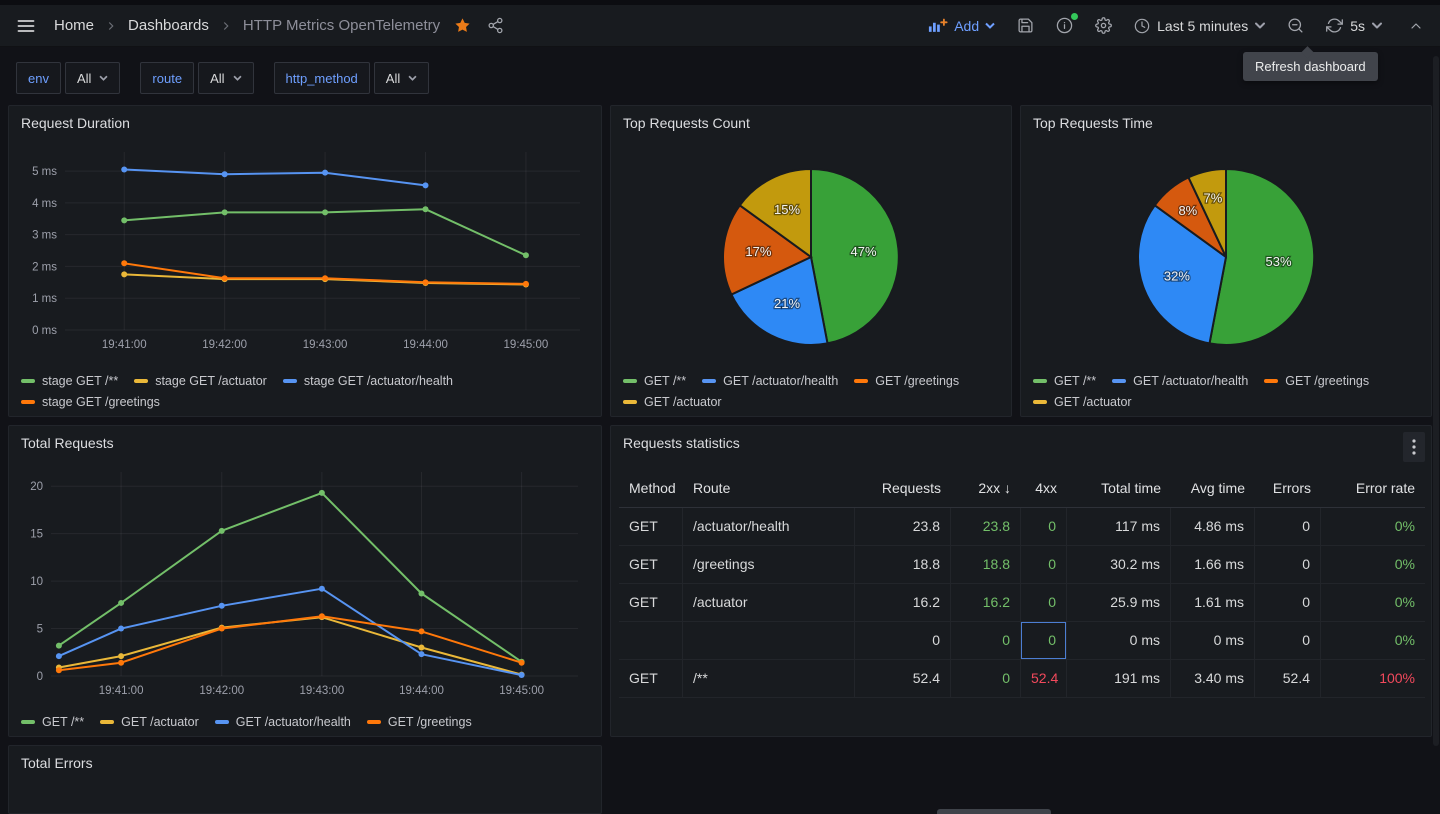  Describe the element at coordinates (57, 763) in the screenshot. I see `panel-title: Total Errors` at that location.